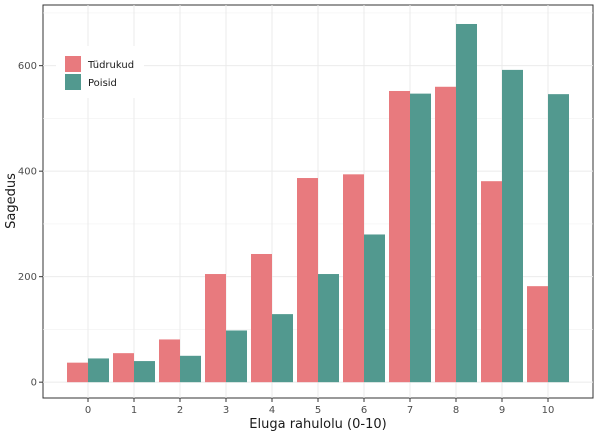 The image size is (600, 435). I want to click on y-axis-title: Sagedus, so click(11, 201).